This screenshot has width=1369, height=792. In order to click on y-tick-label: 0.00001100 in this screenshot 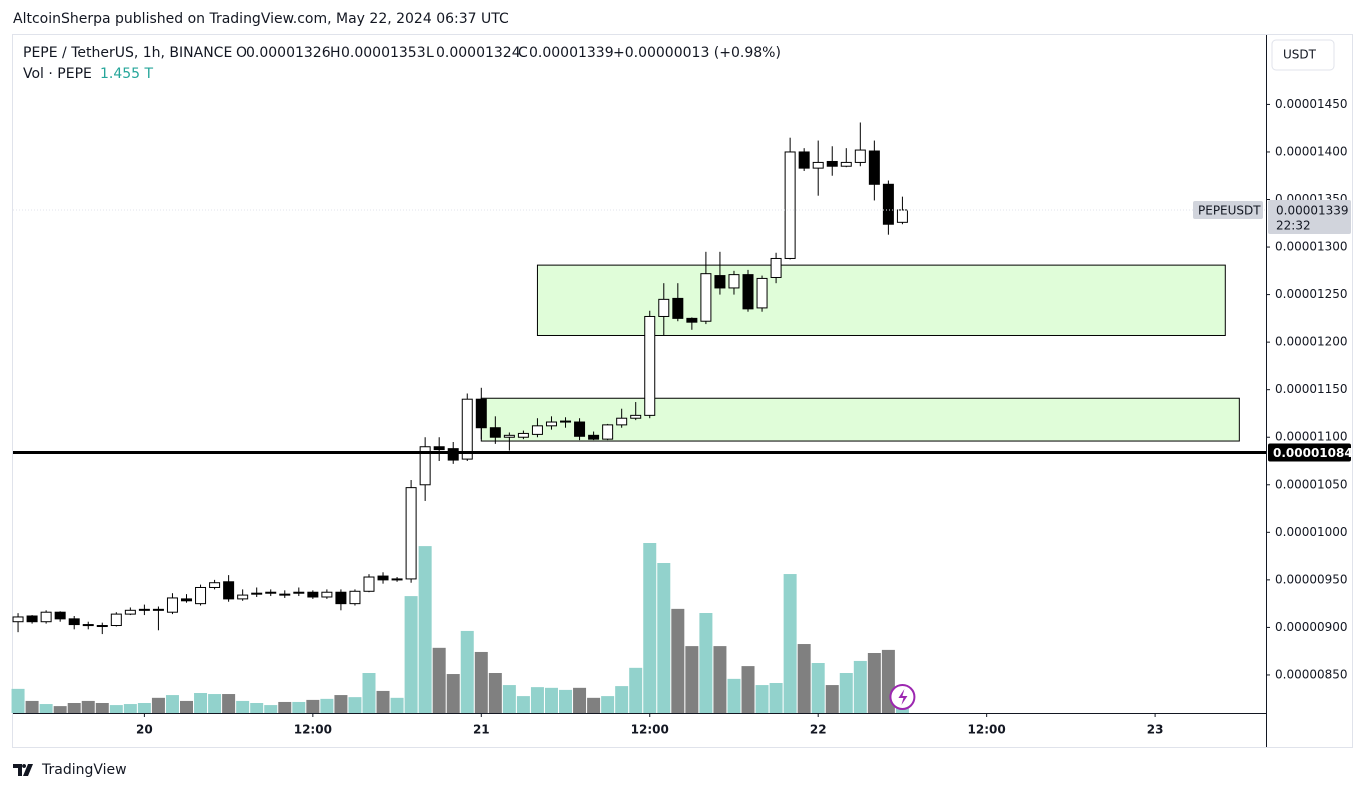, I will do `click(1311, 437)`.